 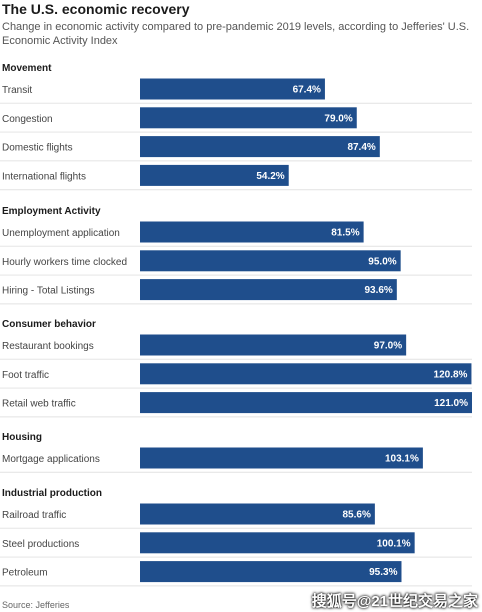 I want to click on watermark: 搜狐号@21世纪交易之家, so click(x=394, y=601).